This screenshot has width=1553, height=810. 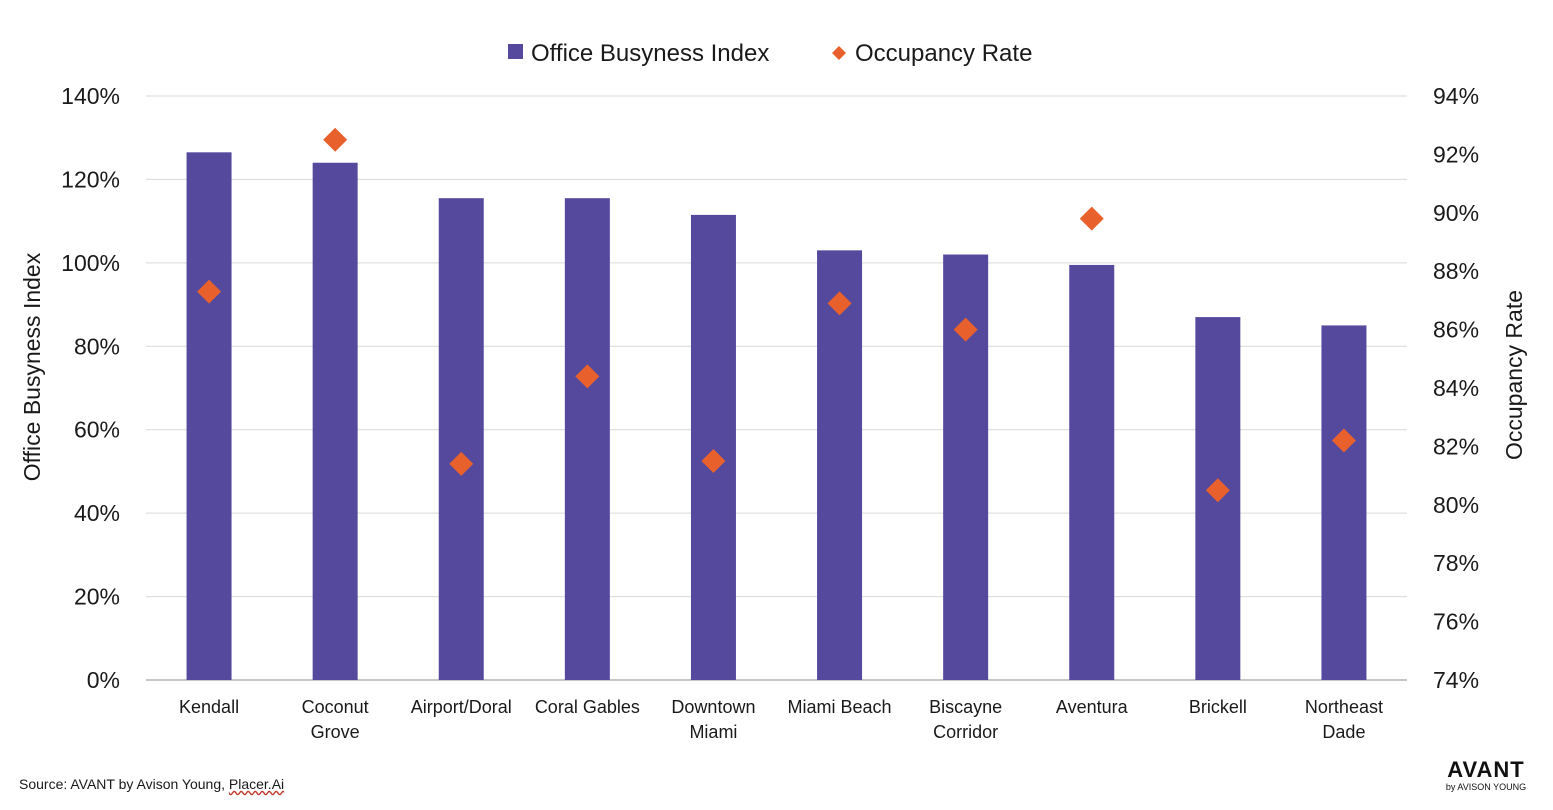 What do you see at coordinates (90, 388) in the screenshot?
I see `left-axis-ticks: 0% 20% 40% 60% 80% 100% 120% 140%` at bounding box center [90, 388].